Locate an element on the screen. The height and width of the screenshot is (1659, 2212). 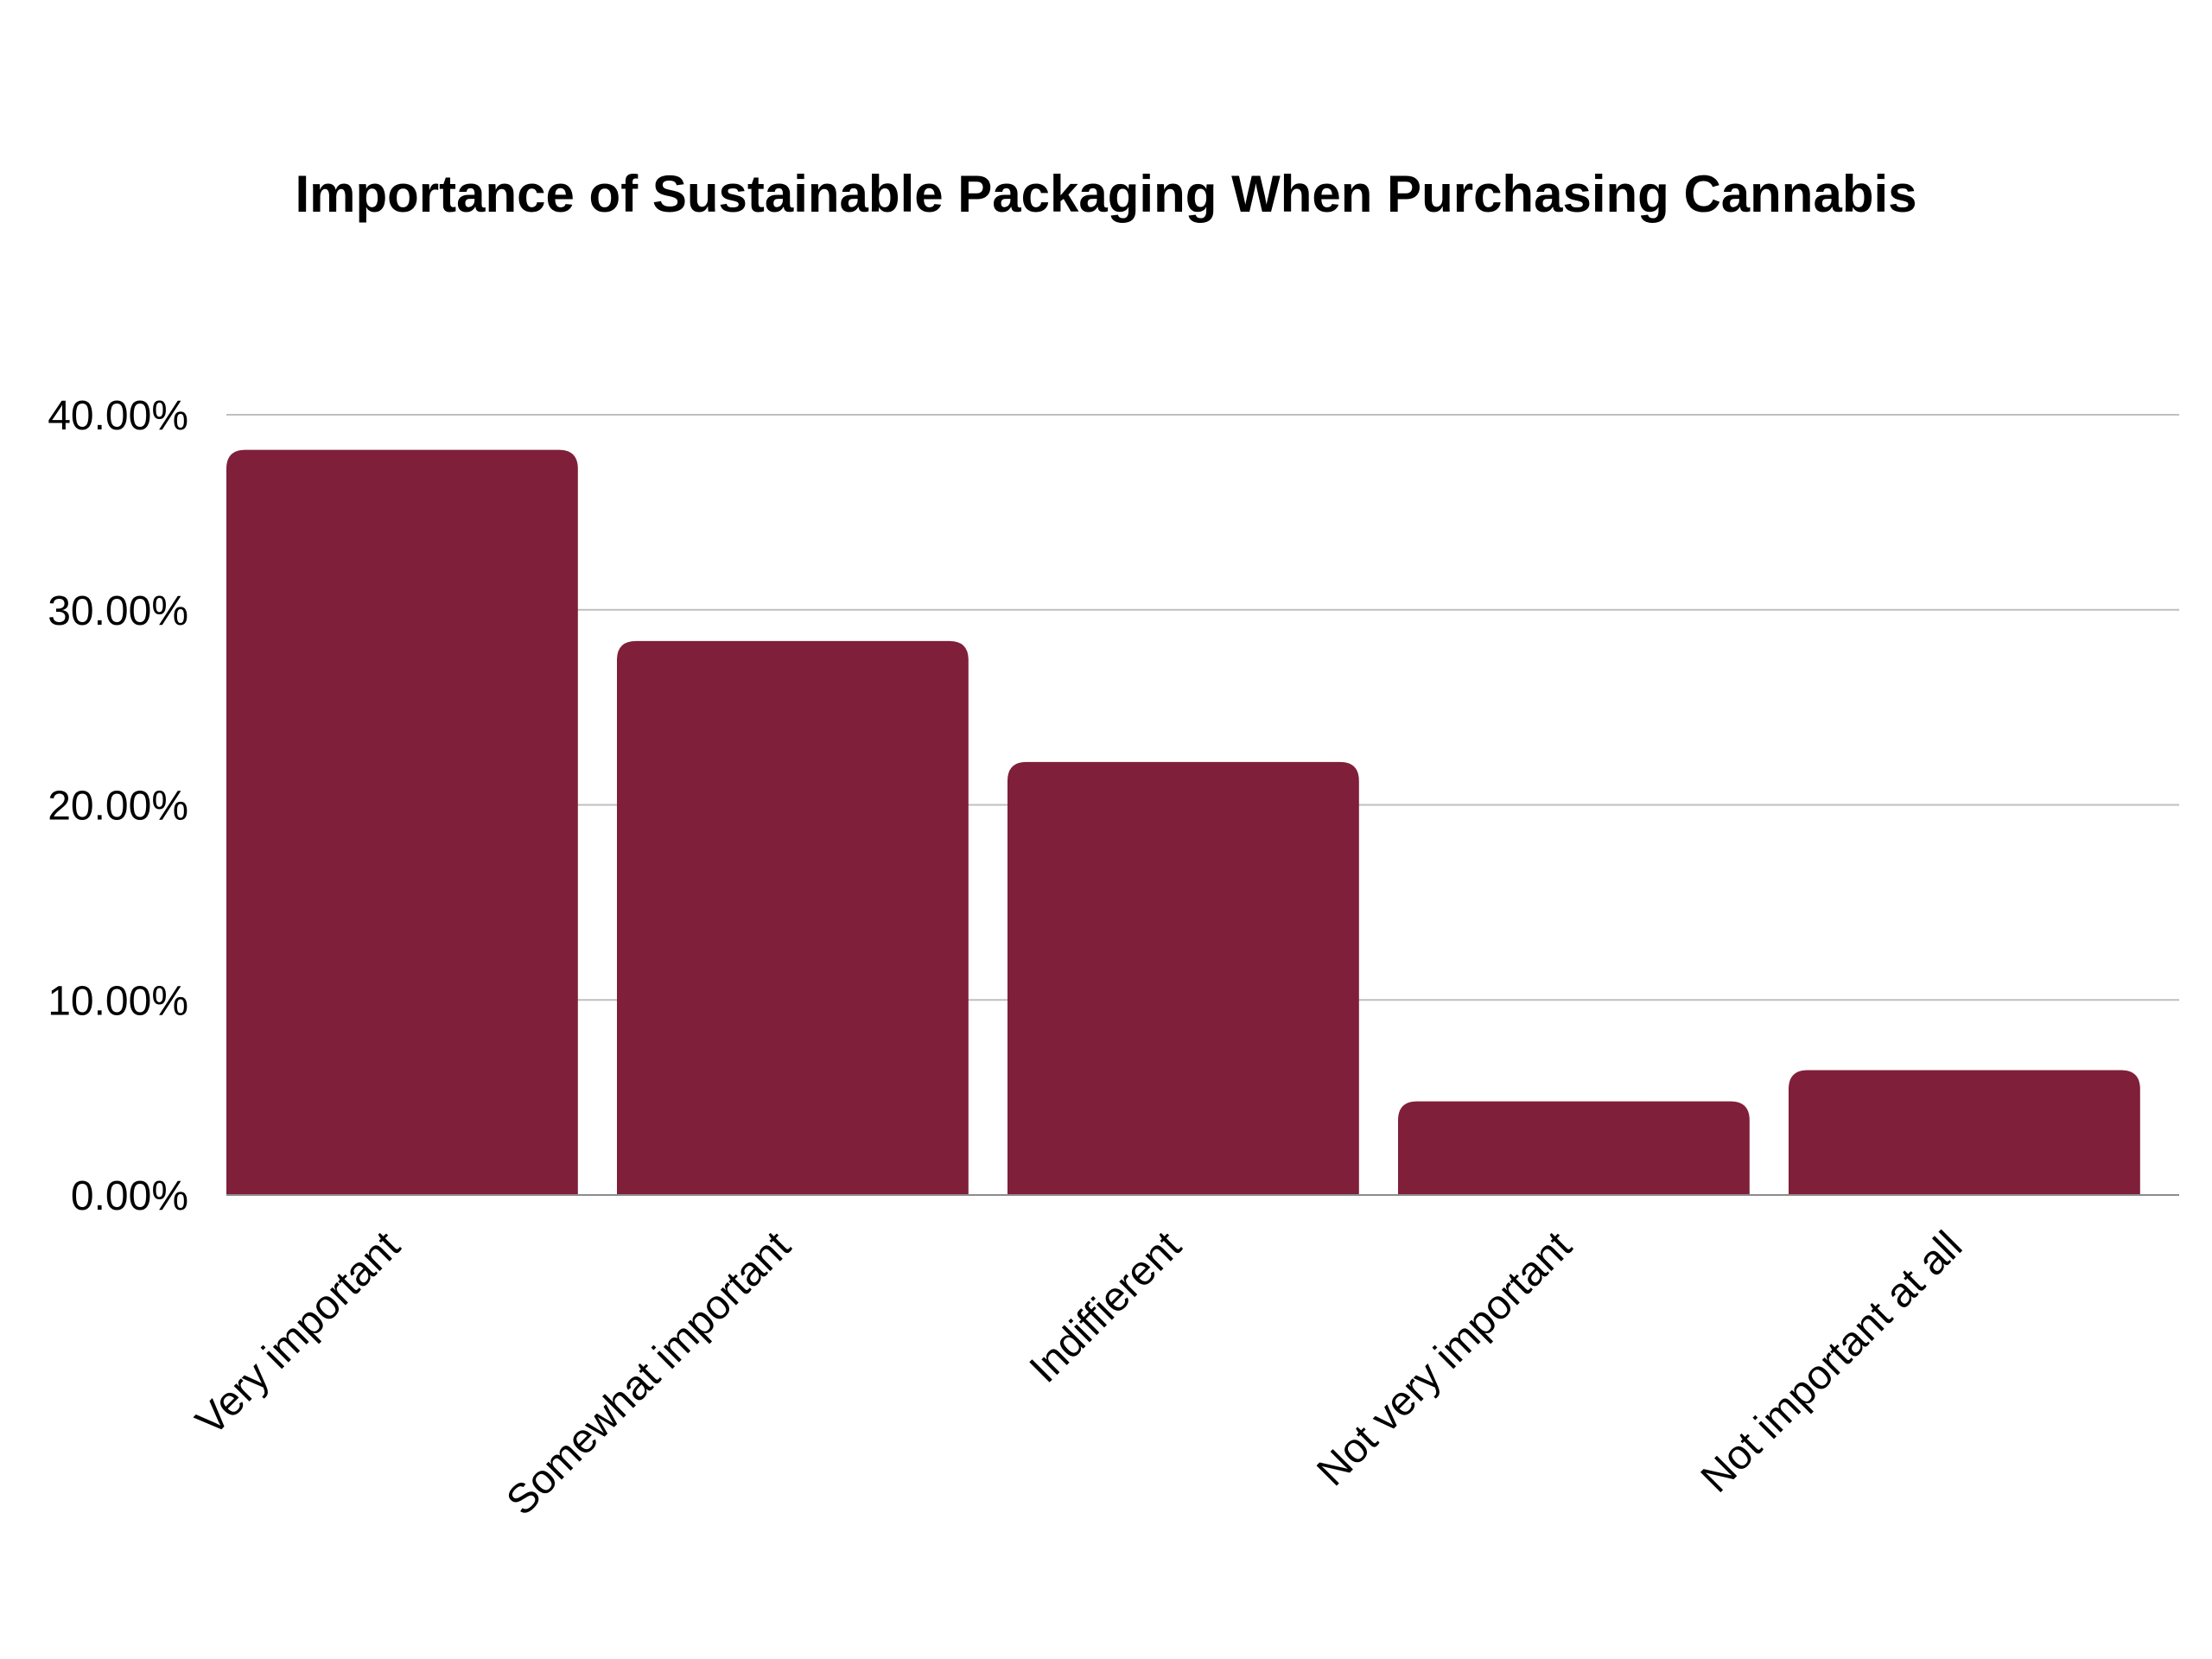
y-tick-labels: 0.00% 10.00% 20.00% 30.00% 40.00% is located at coordinates (118, 806).